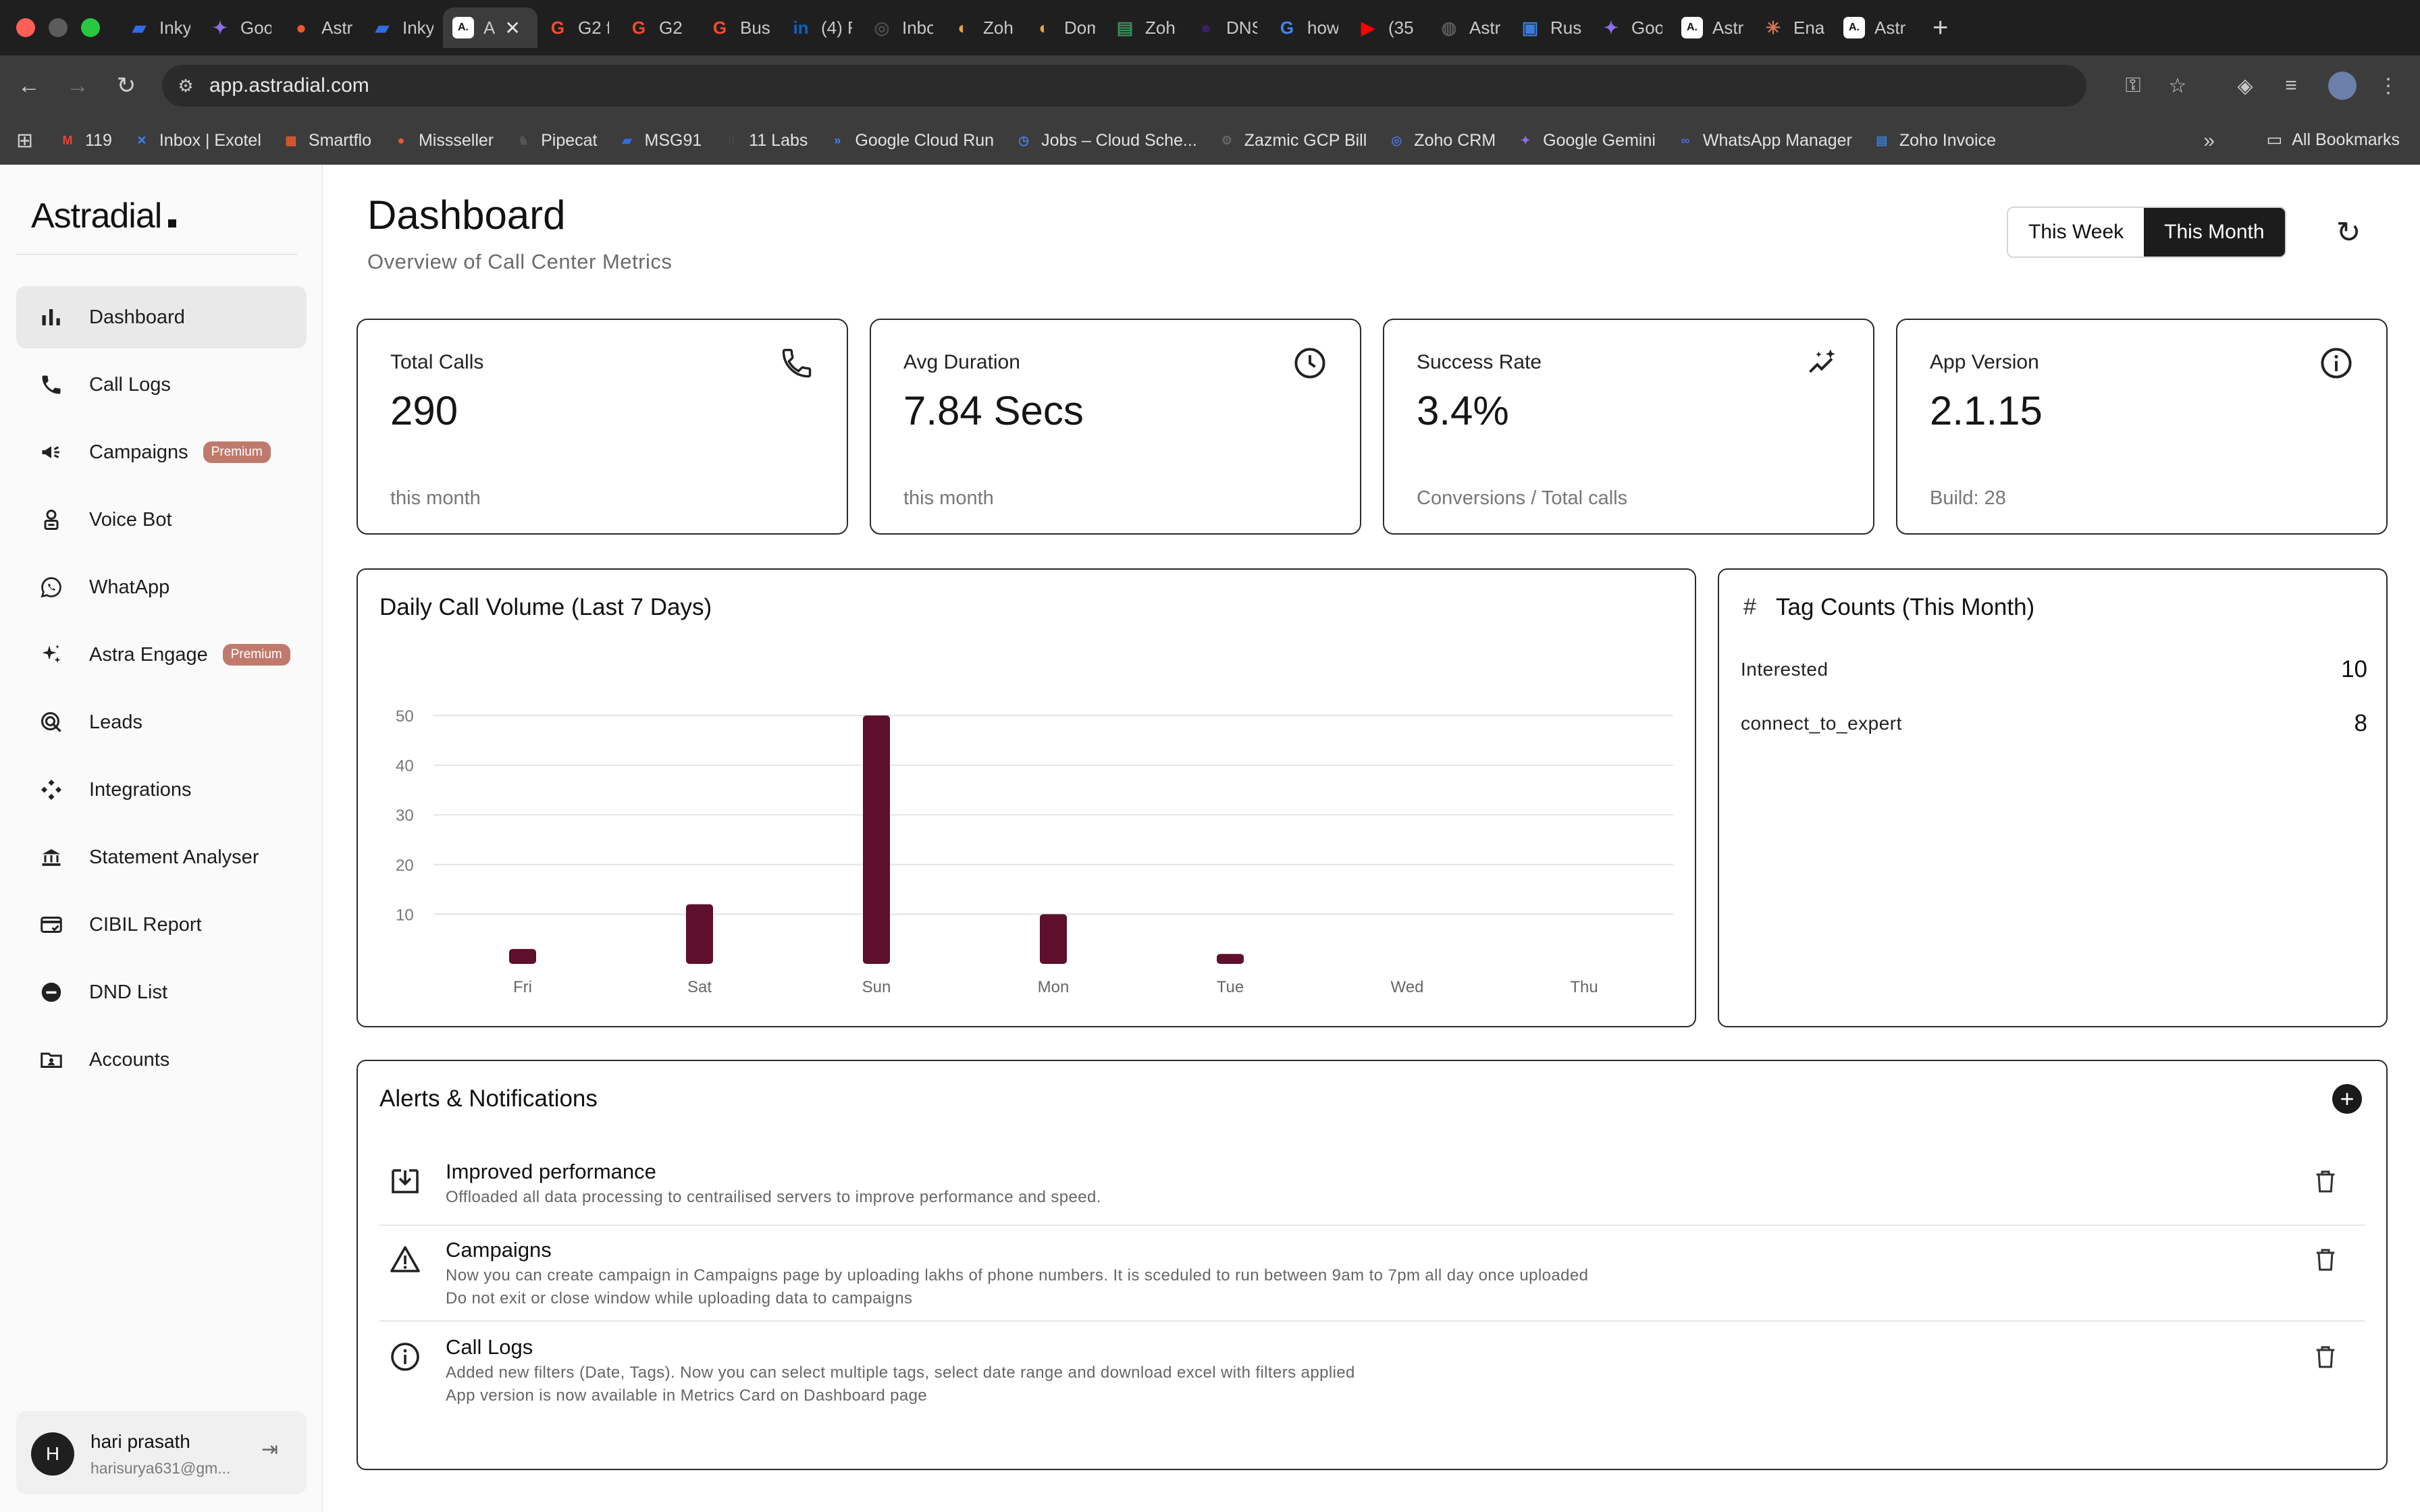  I want to click on bookmark-item: ⚙ Zazmic GCP Bill, so click(1292, 141).